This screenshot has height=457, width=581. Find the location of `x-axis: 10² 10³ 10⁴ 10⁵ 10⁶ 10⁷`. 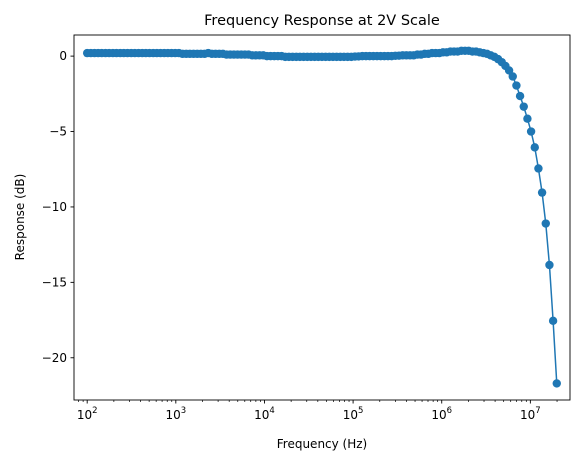

x-axis: 10² 10³ 10⁴ 10⁵ 10⁶ 10⁷ is located at coordinates (317, 411).